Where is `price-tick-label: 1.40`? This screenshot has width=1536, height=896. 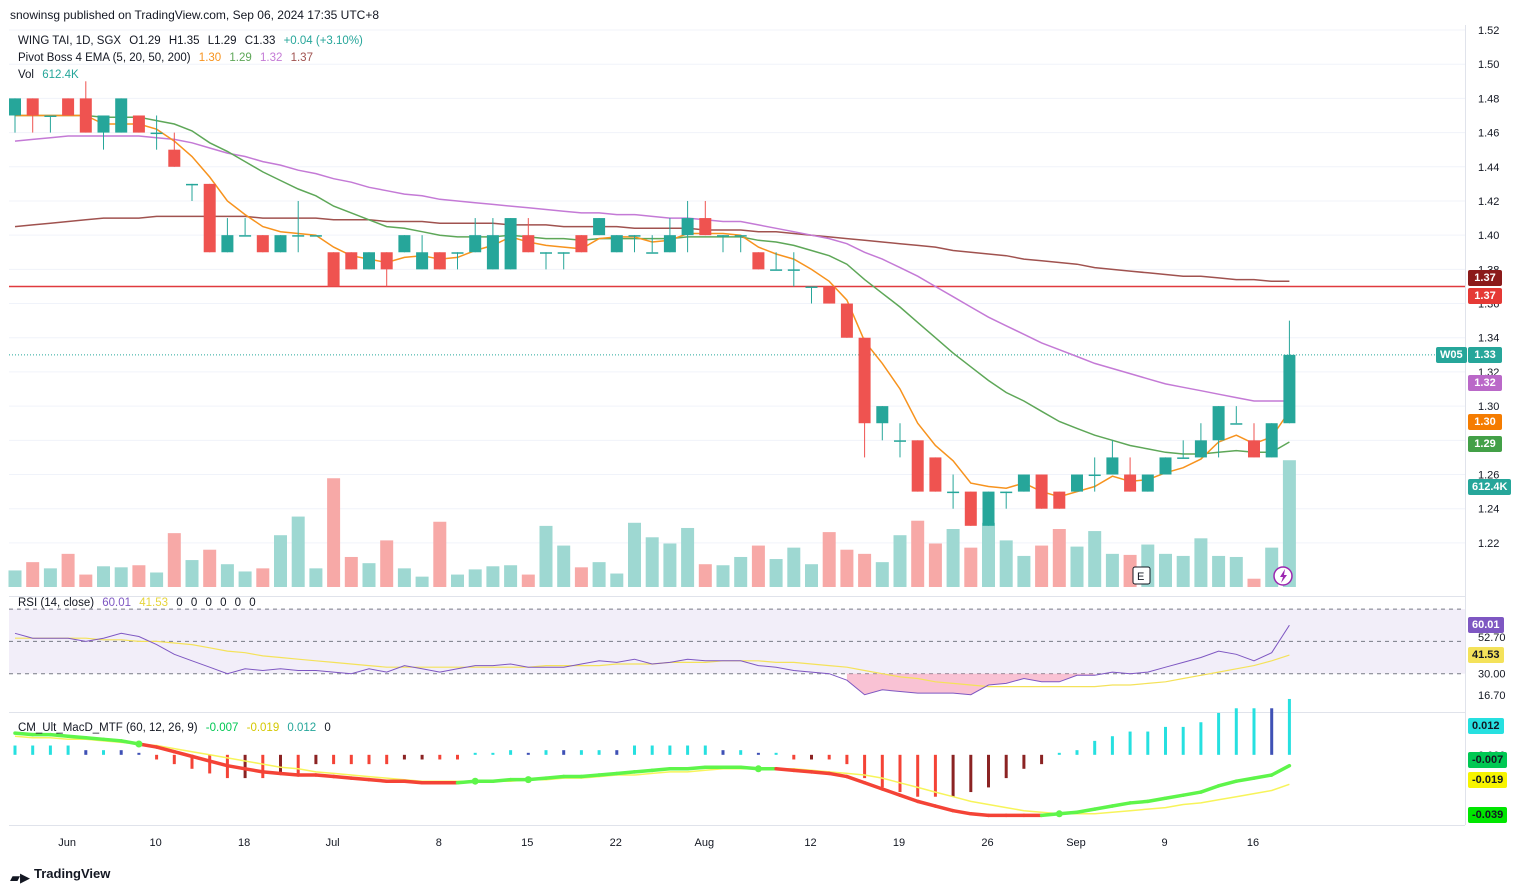
price-tick-label: 1.40 is located at coordinates (1488, 236).